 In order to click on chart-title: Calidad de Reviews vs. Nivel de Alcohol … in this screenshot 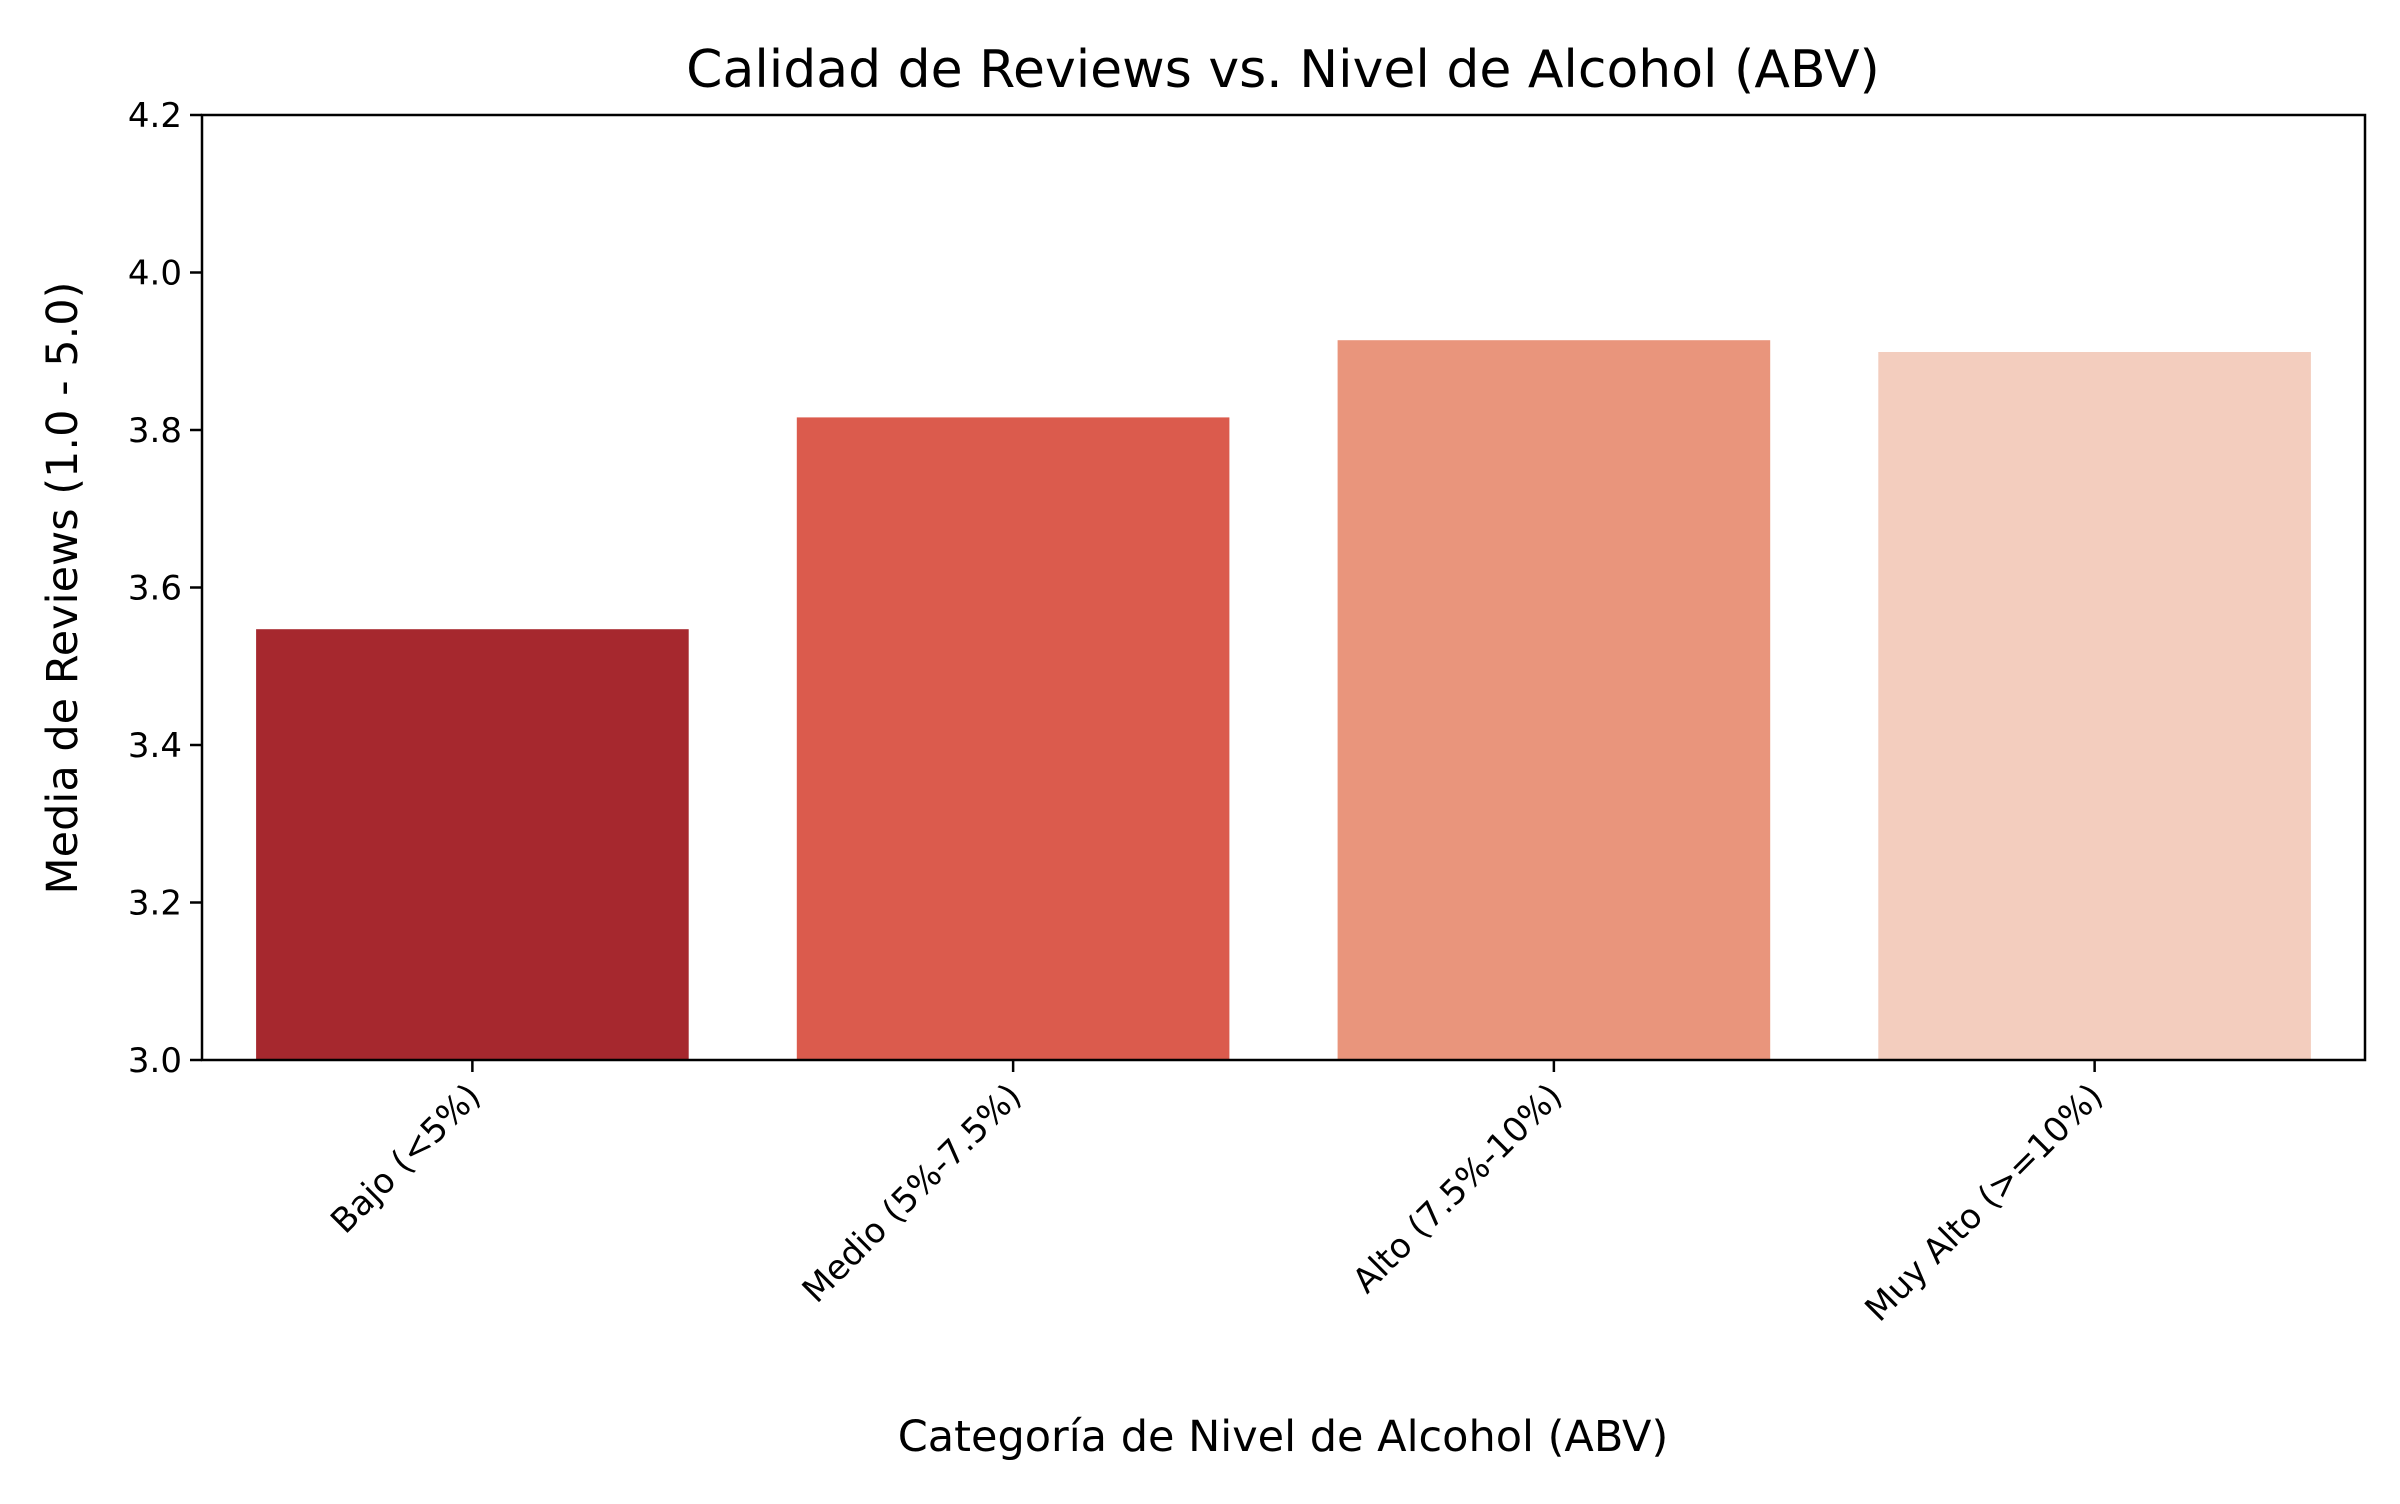, I will do `click(1283, 70)`.